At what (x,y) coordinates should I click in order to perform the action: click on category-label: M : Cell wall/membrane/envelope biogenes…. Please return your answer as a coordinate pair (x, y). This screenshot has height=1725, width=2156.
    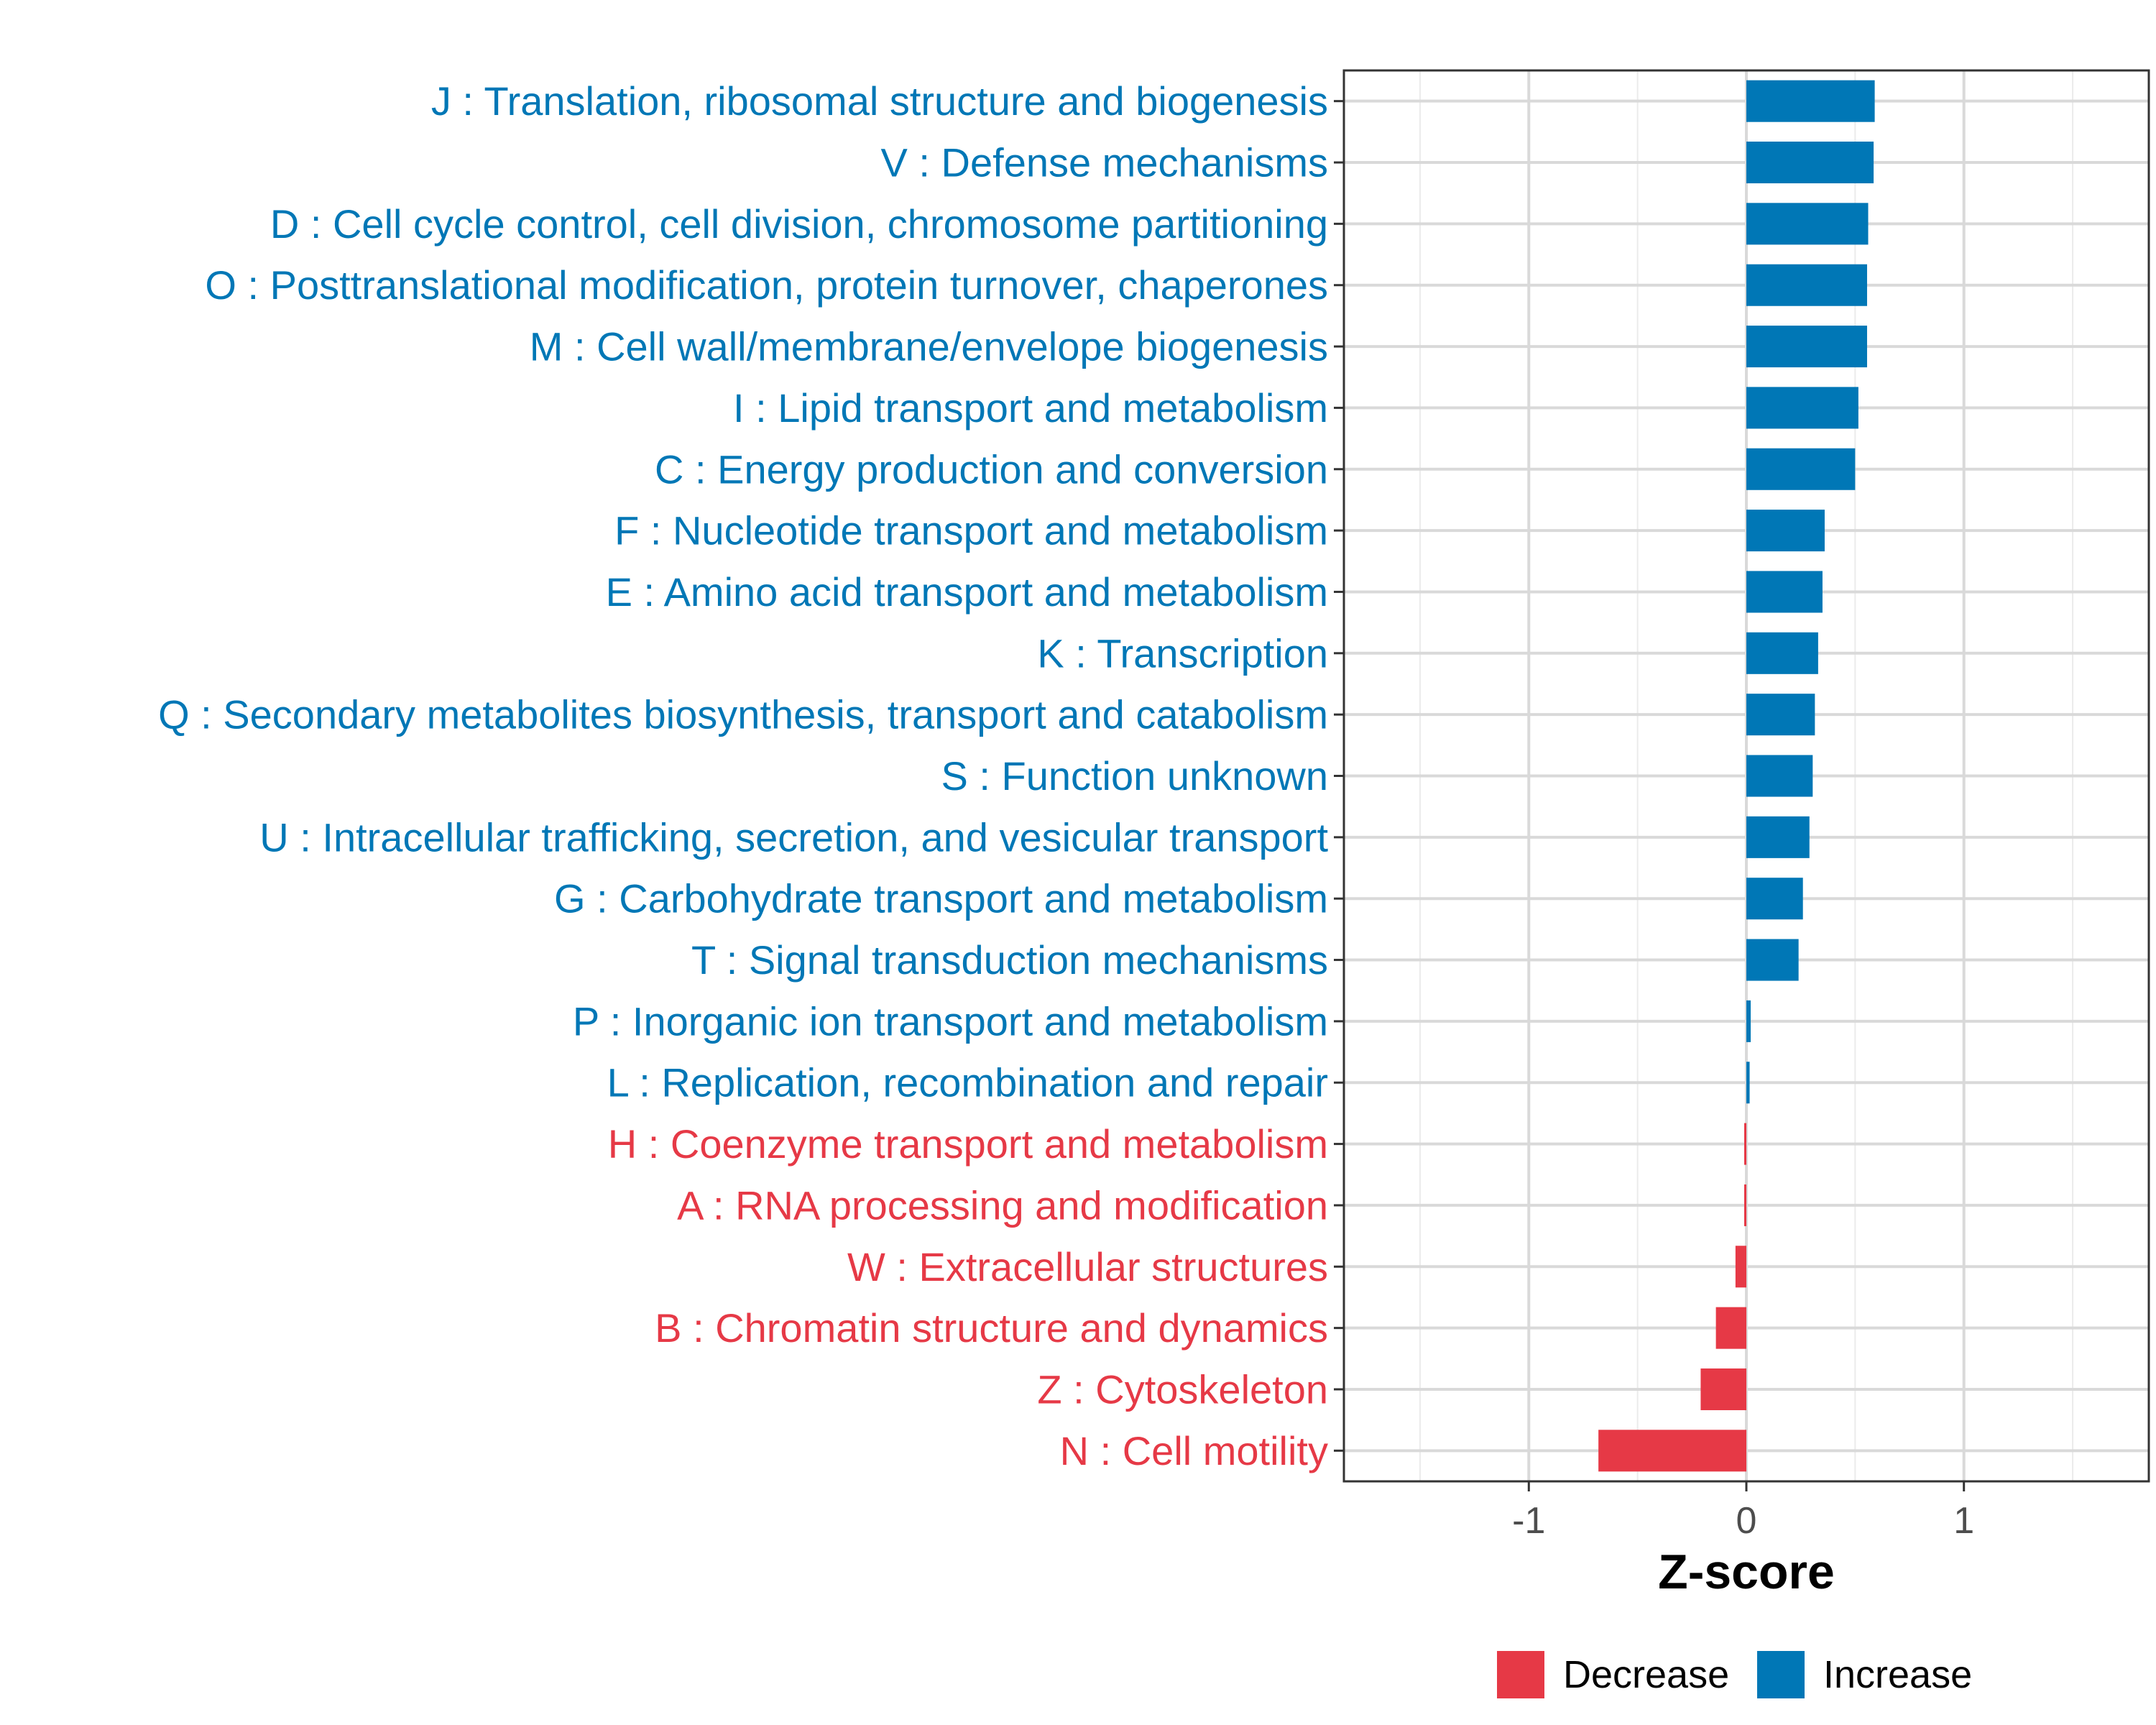
    Looking at the image, I should click on (929, 346).